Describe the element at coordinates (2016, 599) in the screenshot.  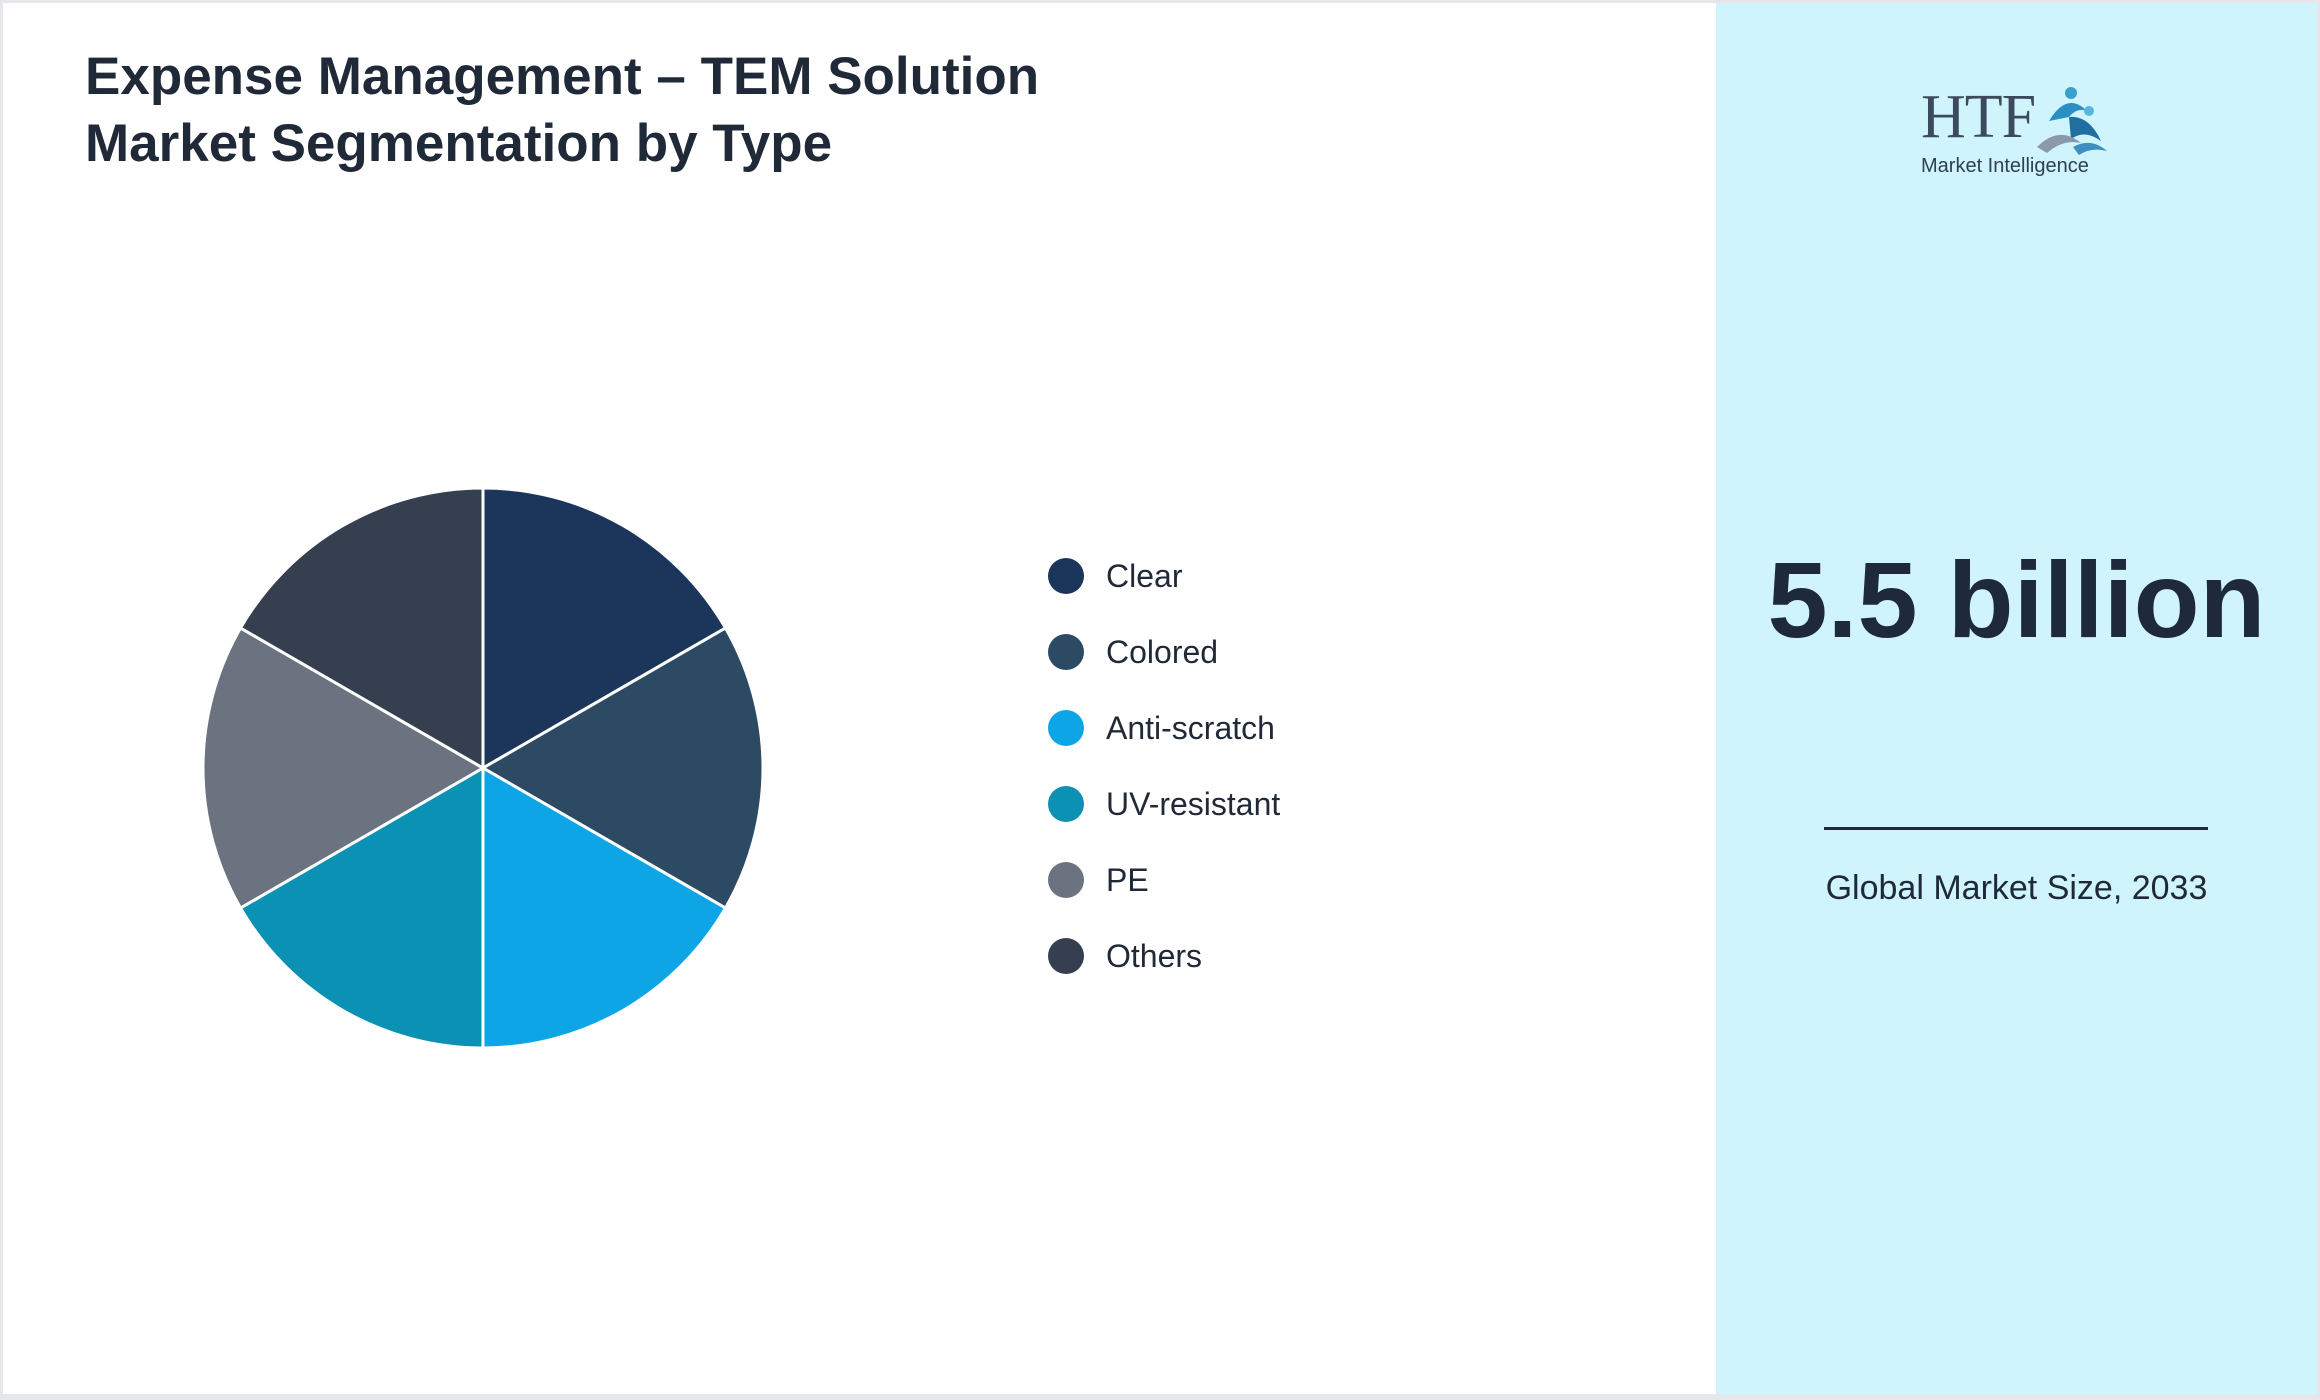
I see `market-size-value: 5.5 billion` at that location.